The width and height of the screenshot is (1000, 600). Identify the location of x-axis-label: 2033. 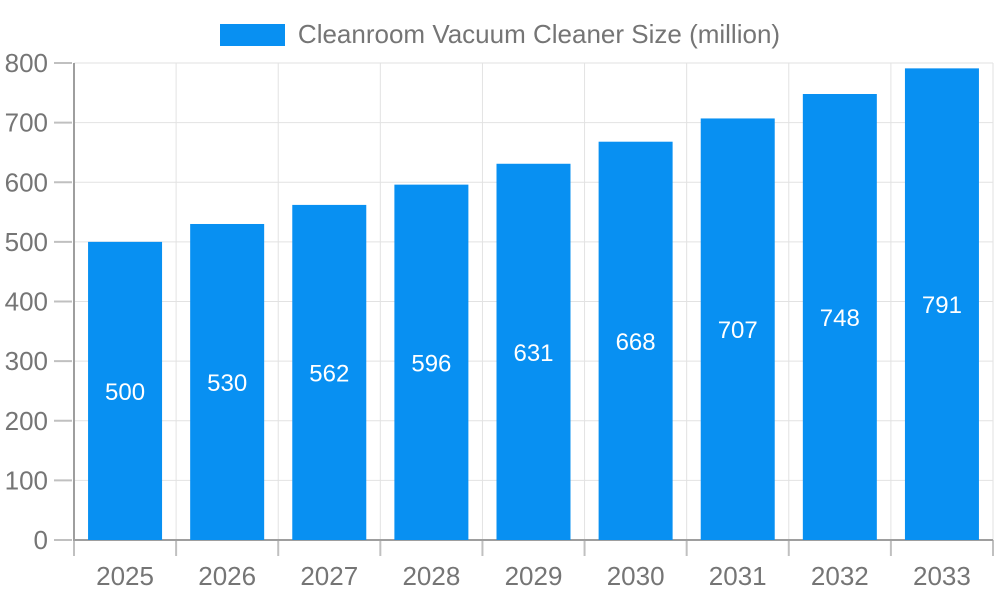
(942, 576).